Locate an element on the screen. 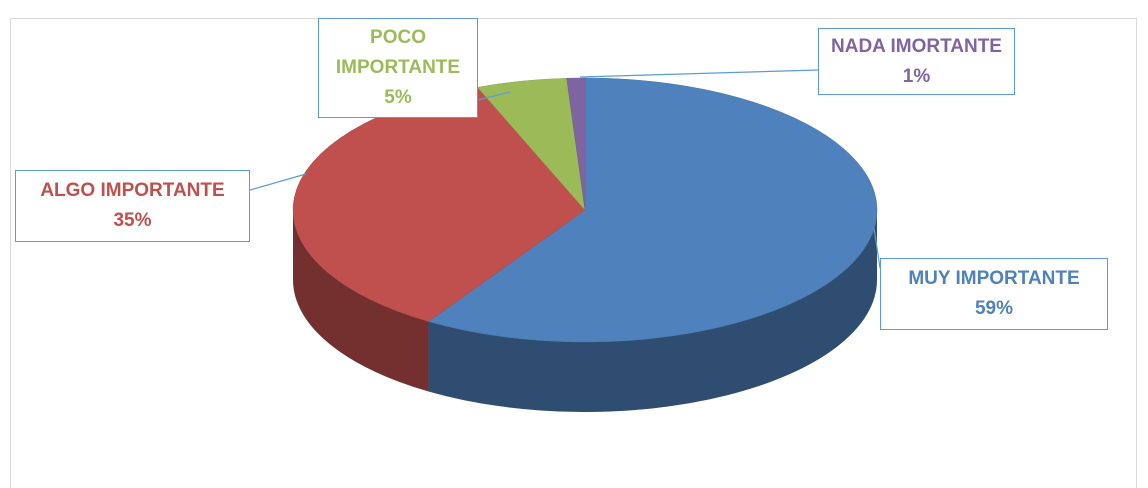  label-value: 1% is located at coordinates (916, 76).